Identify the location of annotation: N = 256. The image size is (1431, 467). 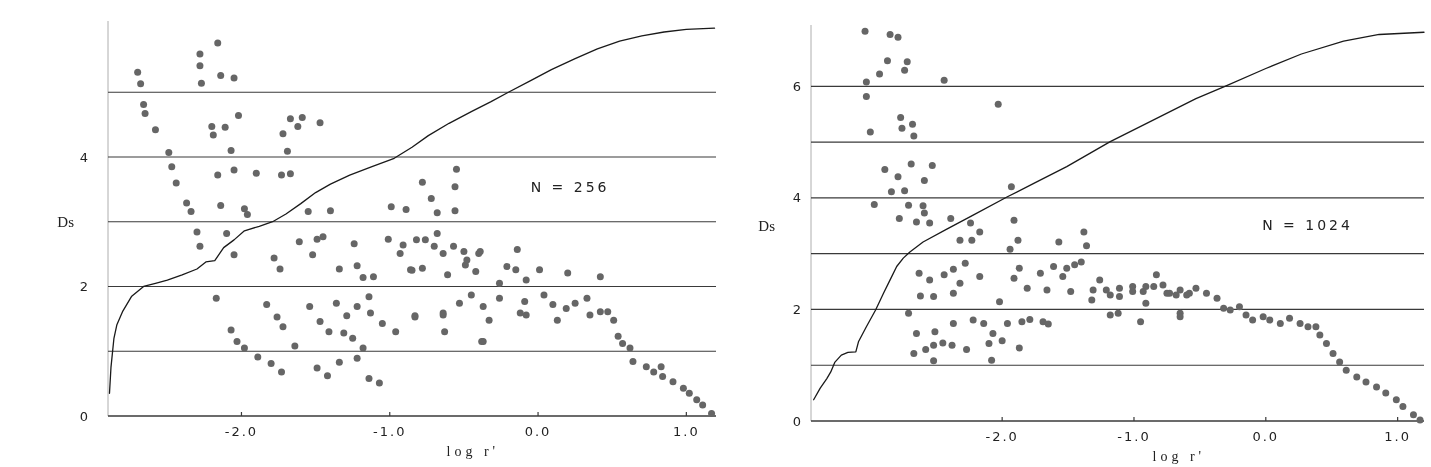
(570, 186).